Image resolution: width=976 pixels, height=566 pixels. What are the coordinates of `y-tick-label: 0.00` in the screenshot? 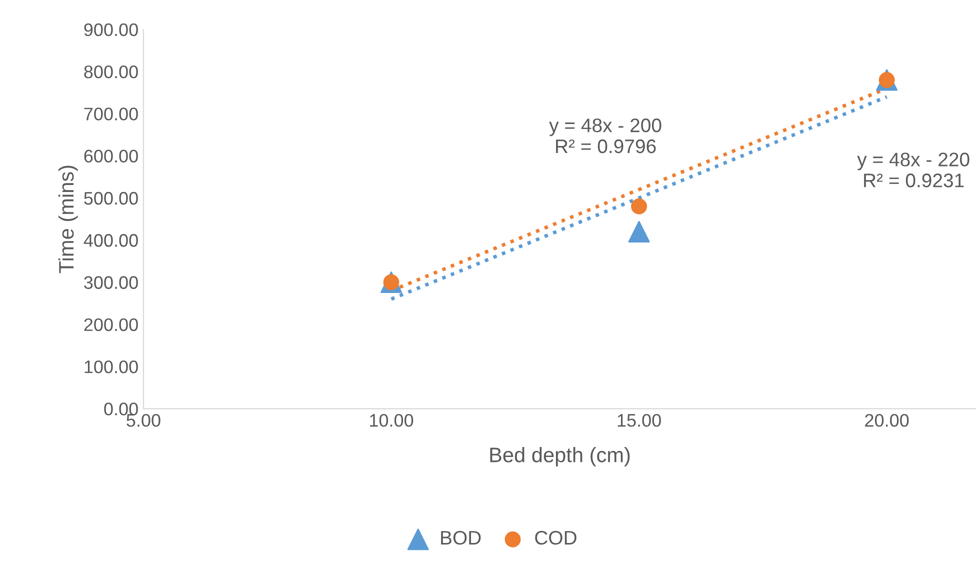 It's located at (121, 409).